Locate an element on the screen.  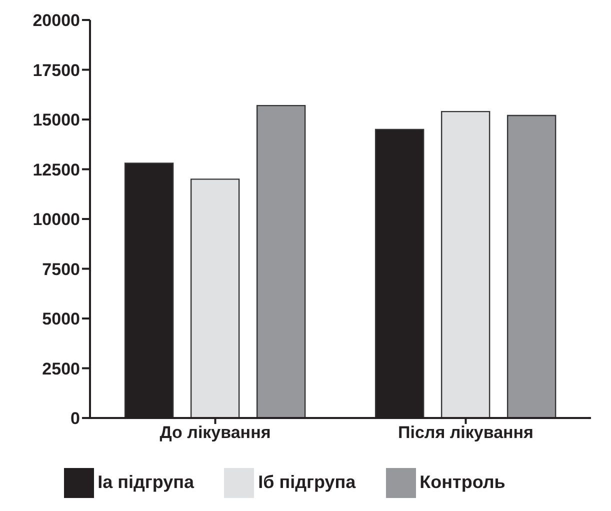
y-tick-label: 20000 is located at coordinates (56, 20).